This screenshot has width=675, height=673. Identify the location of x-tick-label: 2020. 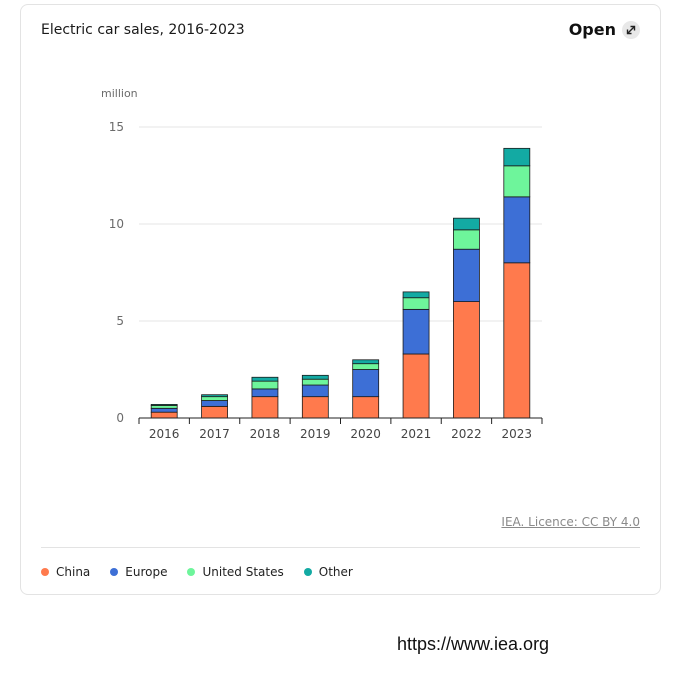
(365, 434).